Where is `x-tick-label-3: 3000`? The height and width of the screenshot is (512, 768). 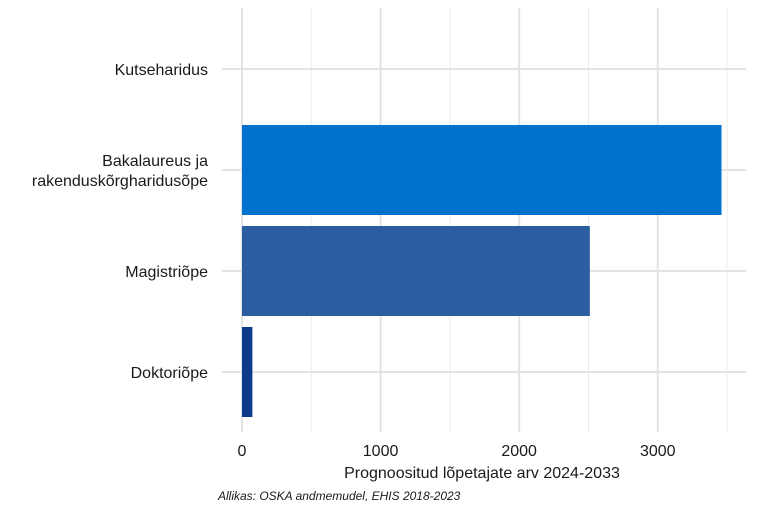
x-tick-label-3: 3000 is located at coordinates (658, 451).